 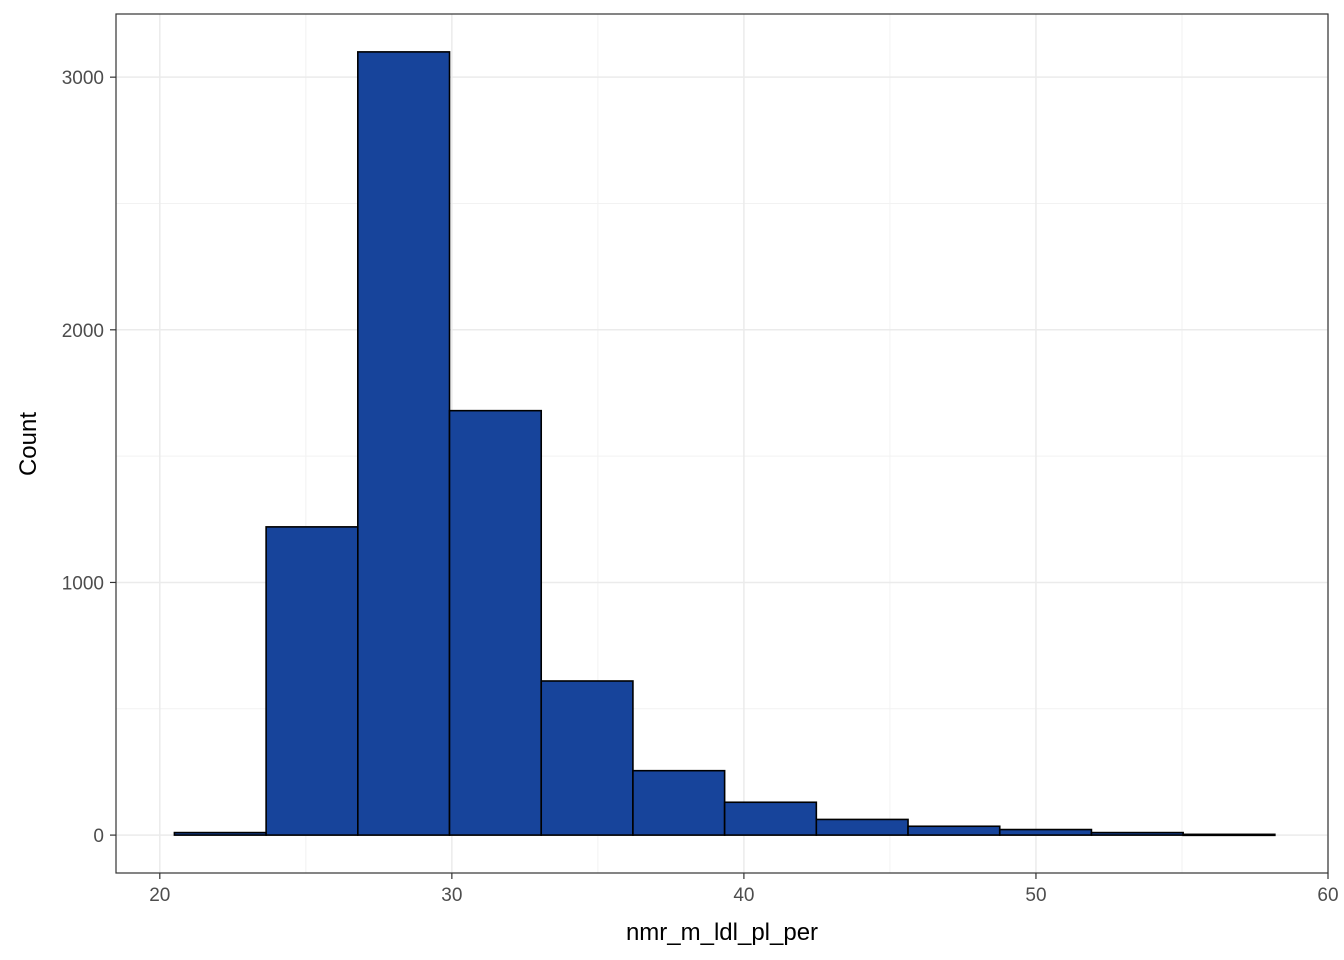 What do you see at coordinates (83, 583) in the screenshot?
I see `y-tick-label: 1000` at bounding box center [83, 583].